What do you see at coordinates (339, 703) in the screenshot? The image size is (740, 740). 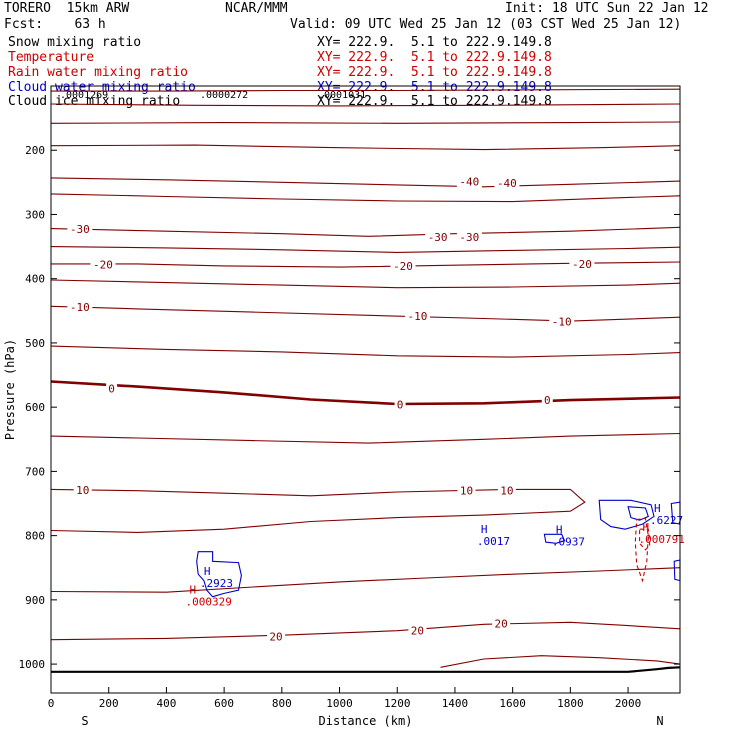 I see `x-tick-label-1000: 1000` at bounding box center [339, 703].